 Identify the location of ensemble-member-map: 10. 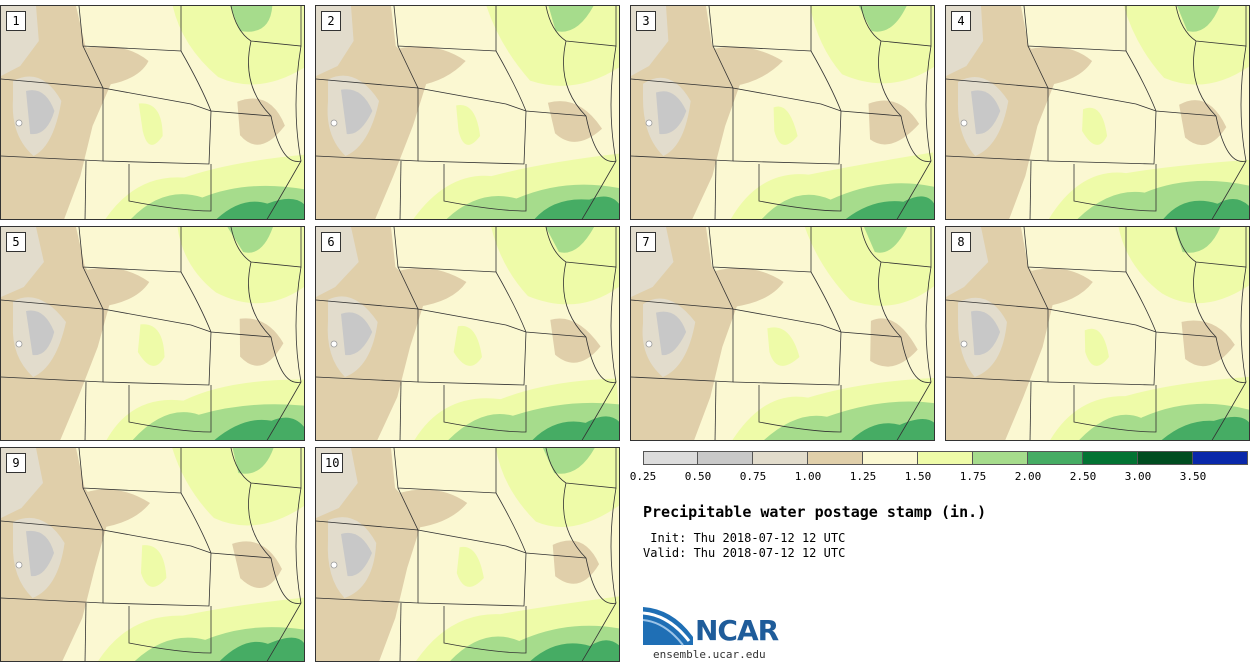
(467, 554).